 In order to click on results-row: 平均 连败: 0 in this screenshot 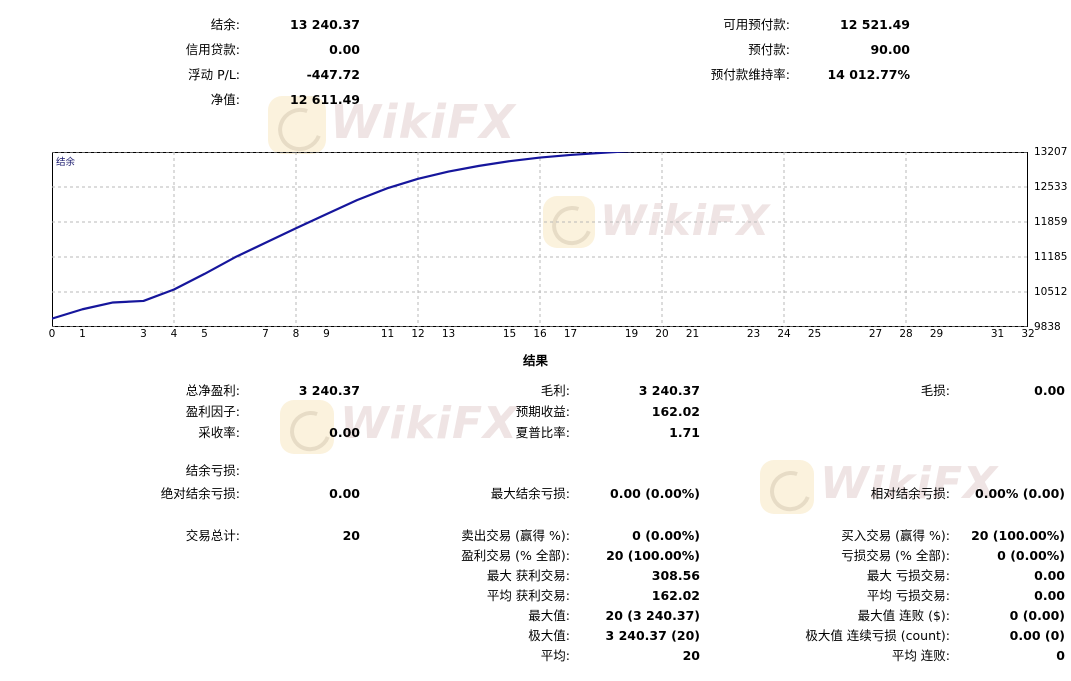, I will do `click(535, 655)`.